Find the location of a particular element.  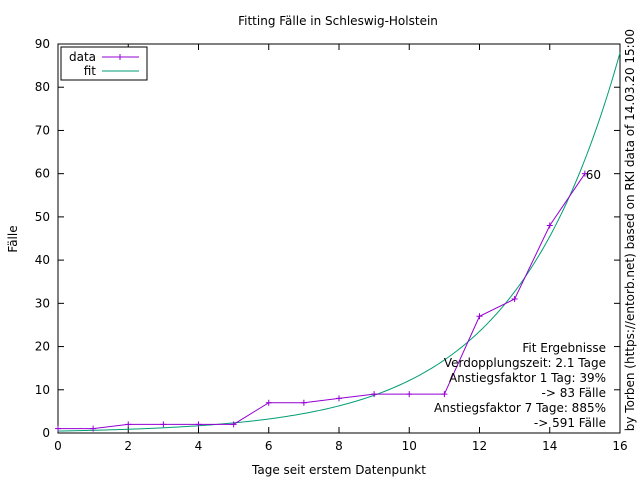

x-tick-label: 6 is located at coordinates (269, 446).